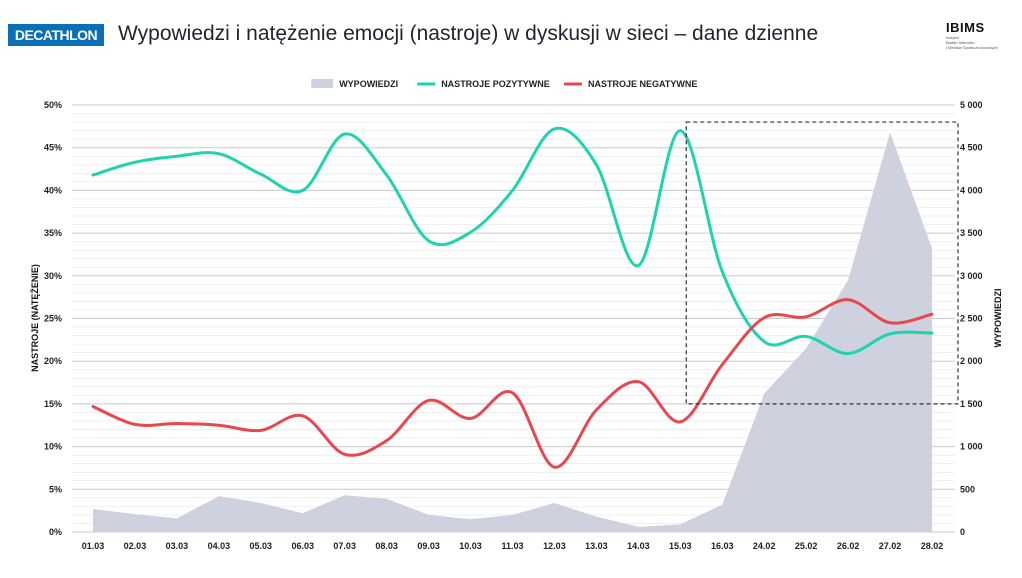 The width and height of the screenshot is (1022, 578). What do you see at coordinates (596, 546) in the screenshot?
I see `x-tick-label: 13.03` at bounding box center [596, 546].